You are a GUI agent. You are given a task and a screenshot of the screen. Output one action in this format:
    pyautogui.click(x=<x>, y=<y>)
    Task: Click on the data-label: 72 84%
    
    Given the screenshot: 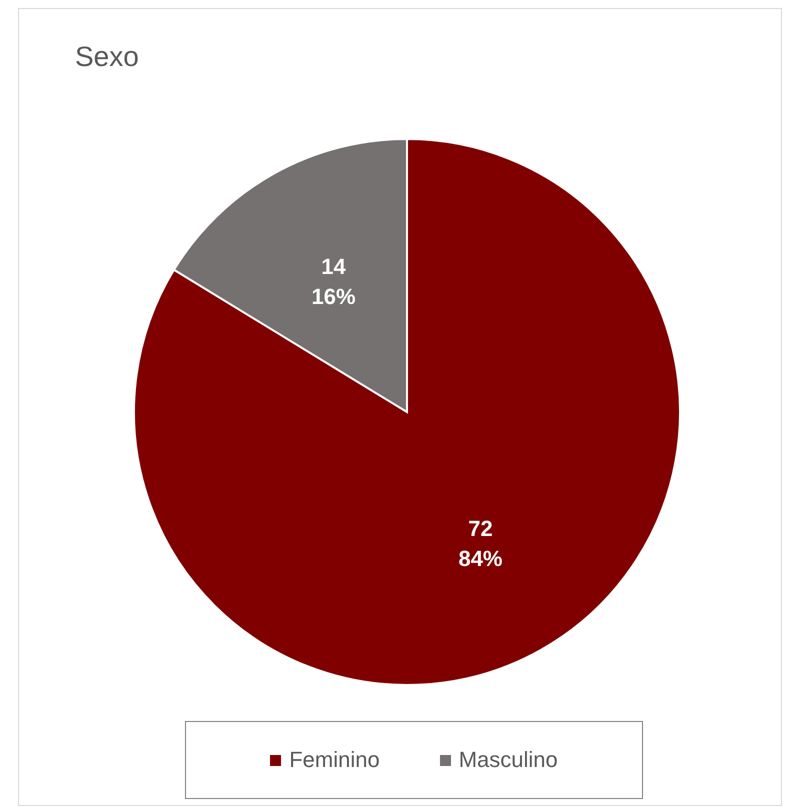 What is the action you would take?
    pyautogui.click(x=480, y=542)
    